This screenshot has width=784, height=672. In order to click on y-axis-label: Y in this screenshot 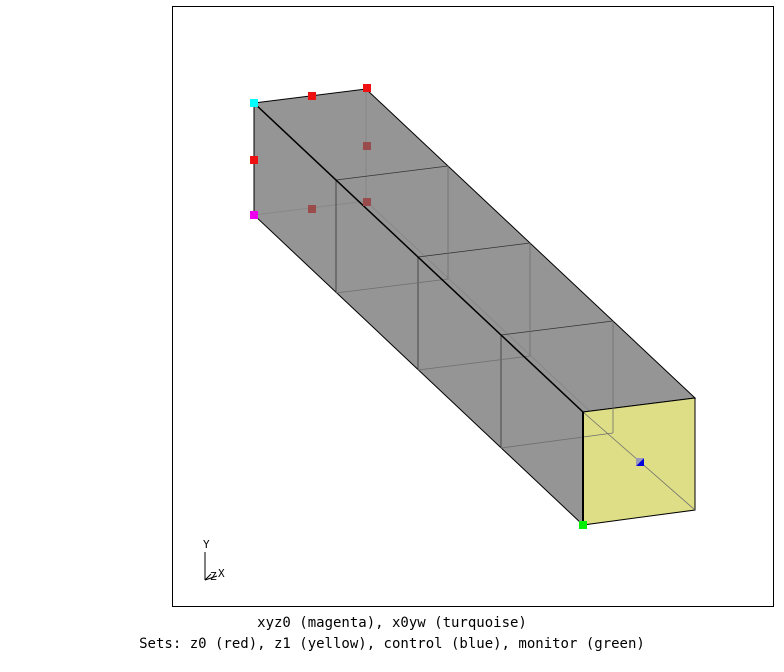, I will do `click(206, 544)`.